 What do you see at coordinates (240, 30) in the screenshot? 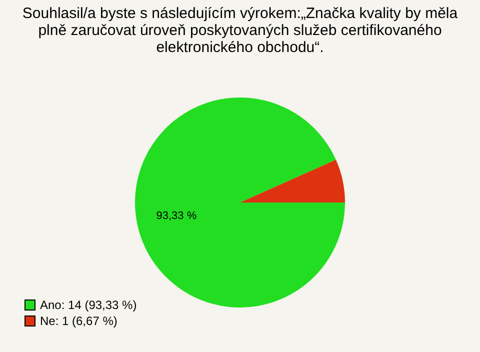
I see `text: plně zaručovat úroveň poskytovaných služeb certifikovaného` at bounding box center [240, 30].